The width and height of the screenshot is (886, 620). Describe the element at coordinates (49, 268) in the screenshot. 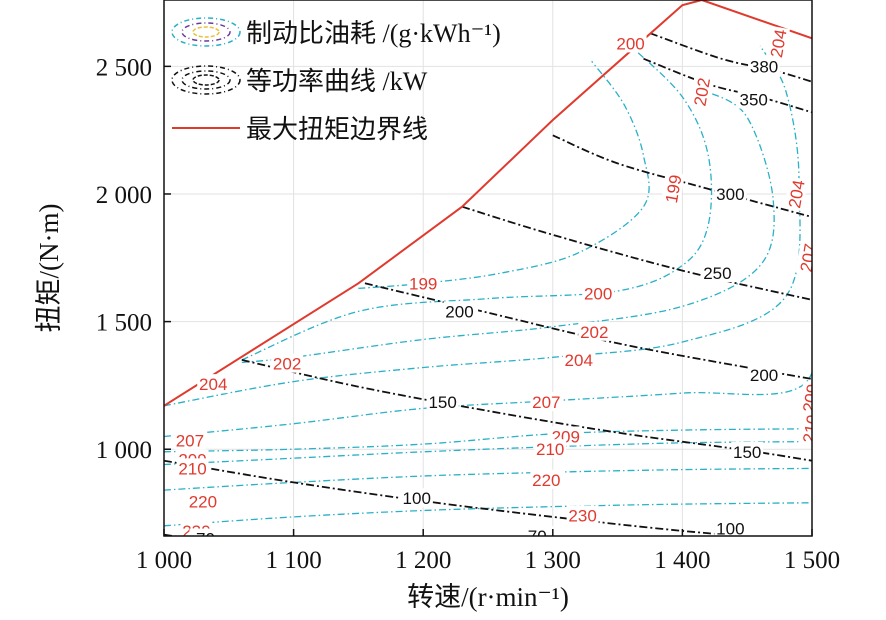

I see `y-axis-label: 扭矩/(N·m)` at that location.